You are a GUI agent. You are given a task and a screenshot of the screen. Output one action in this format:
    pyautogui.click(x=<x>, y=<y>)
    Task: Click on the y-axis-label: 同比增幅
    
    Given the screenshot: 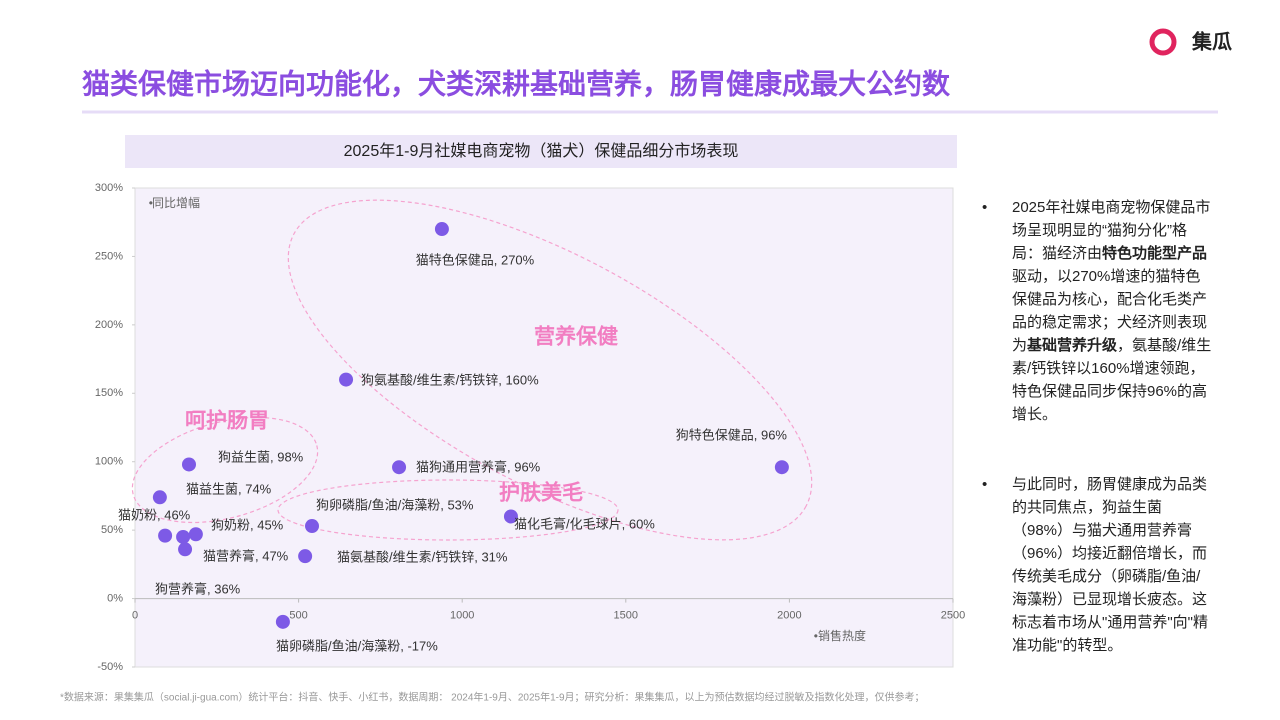 What is the action you would take?
    pyautogui.click(x=176, y=202)
    